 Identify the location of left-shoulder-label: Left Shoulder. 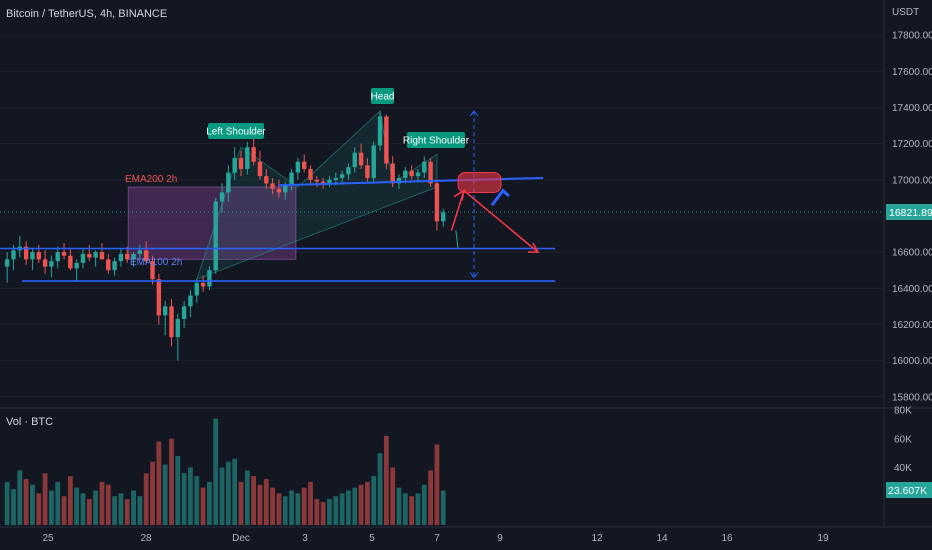
(236, 132).